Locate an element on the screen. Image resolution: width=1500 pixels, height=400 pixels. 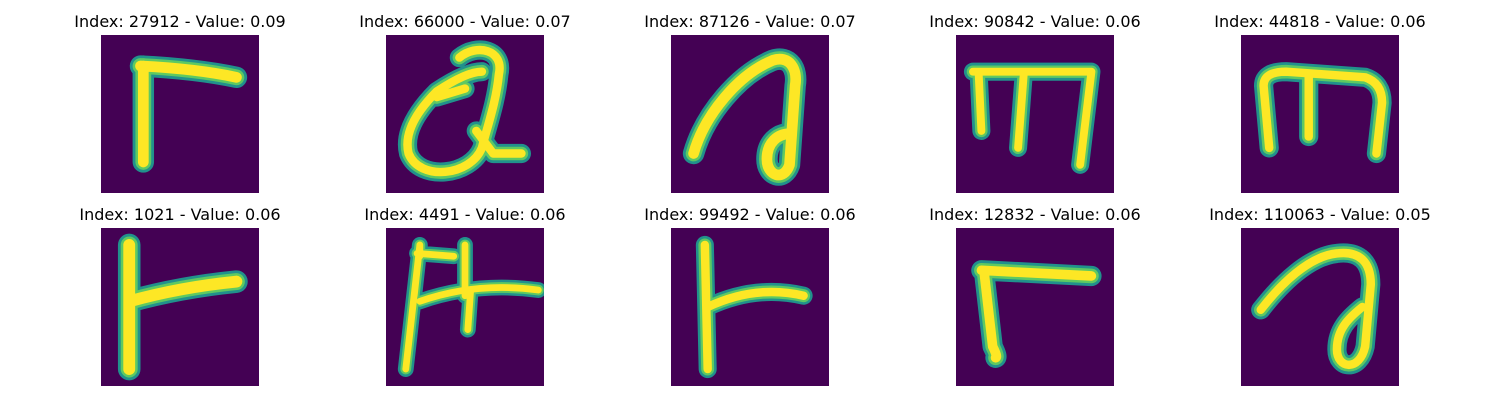
panel-7: Index: 4491 - Value: 0.06 is located at coordinates (465, 300).